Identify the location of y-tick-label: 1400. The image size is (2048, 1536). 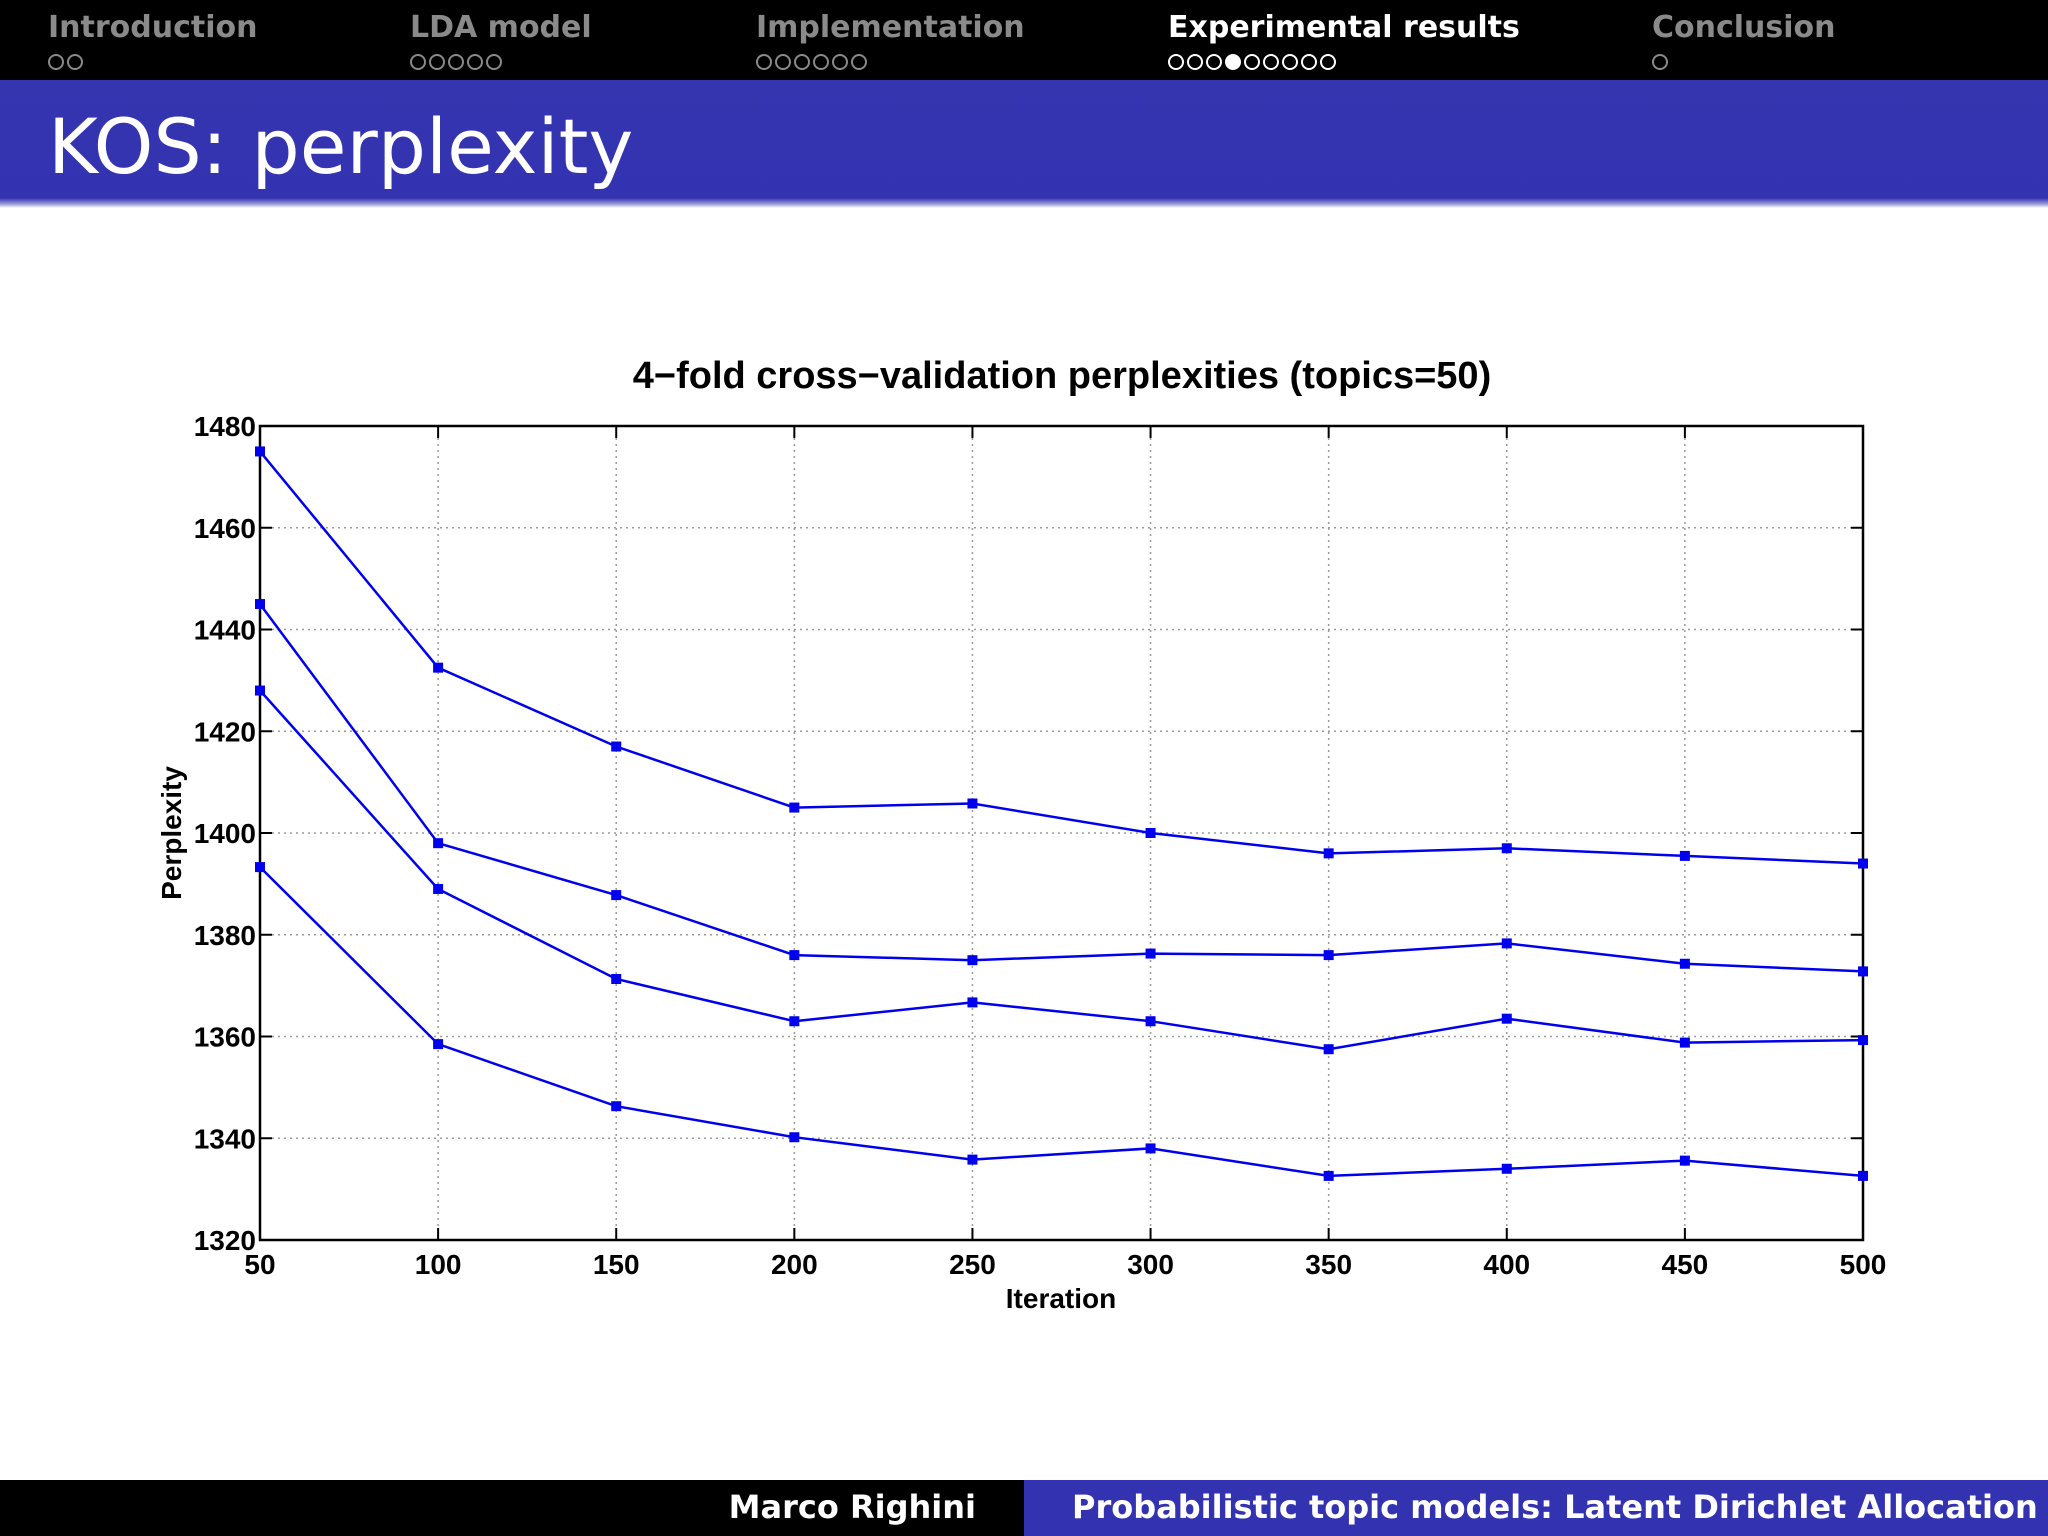
(225, 833).